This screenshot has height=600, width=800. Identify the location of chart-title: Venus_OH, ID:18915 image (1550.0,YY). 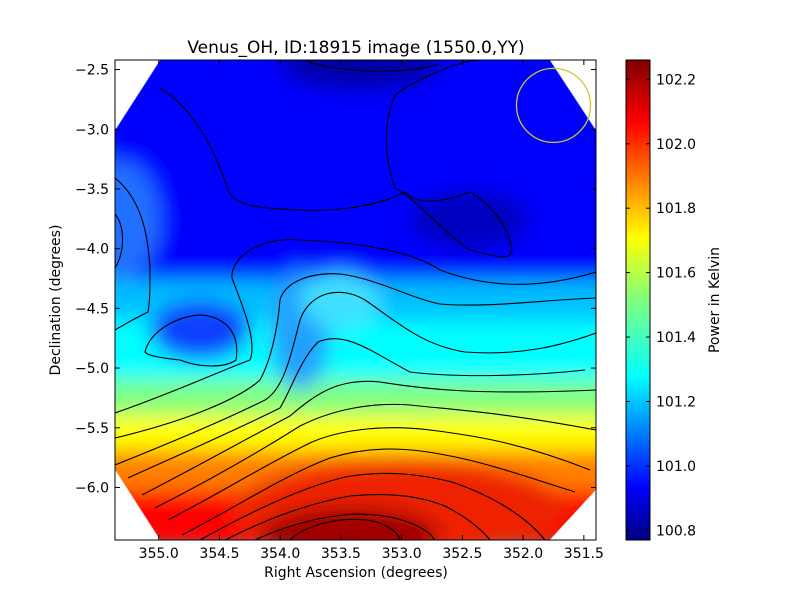
(355, 48).